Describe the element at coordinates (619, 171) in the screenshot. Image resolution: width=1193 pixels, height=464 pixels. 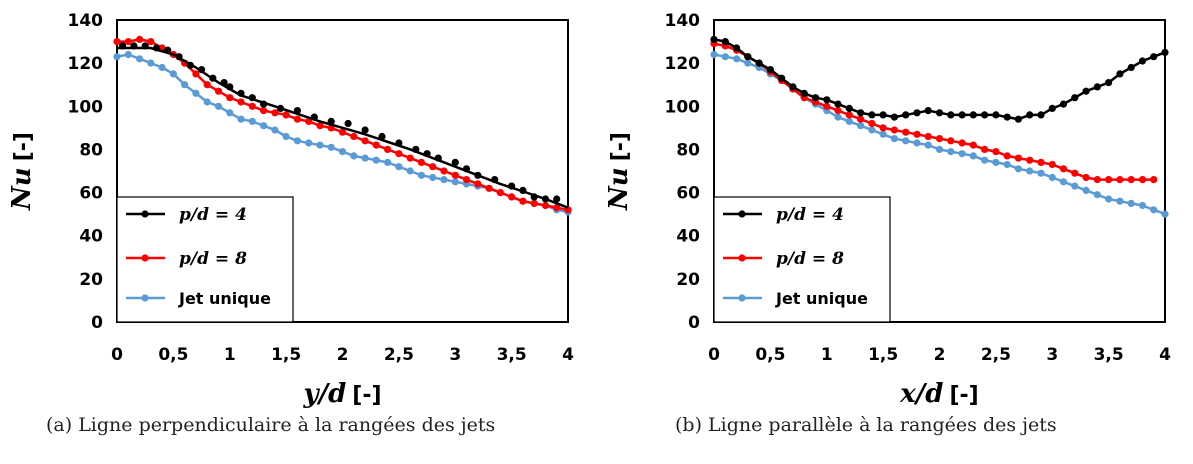
I see `y-axis-title: Nu [-]` at that location.